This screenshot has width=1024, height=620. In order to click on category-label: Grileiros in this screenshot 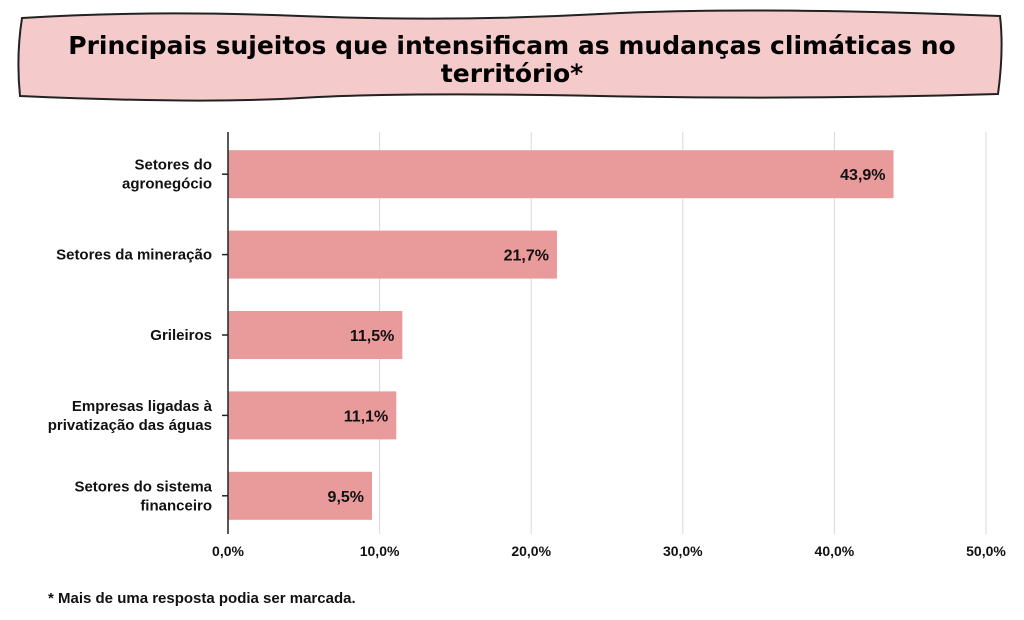, I will do `click(181, 335)`.